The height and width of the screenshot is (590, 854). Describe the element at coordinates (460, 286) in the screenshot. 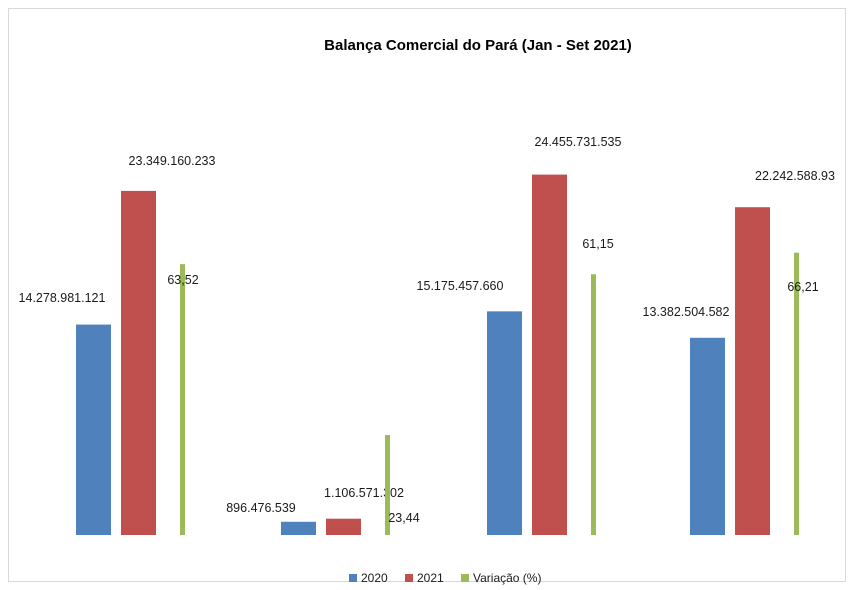

I see `data-label: 15.175.457.660` at that location.